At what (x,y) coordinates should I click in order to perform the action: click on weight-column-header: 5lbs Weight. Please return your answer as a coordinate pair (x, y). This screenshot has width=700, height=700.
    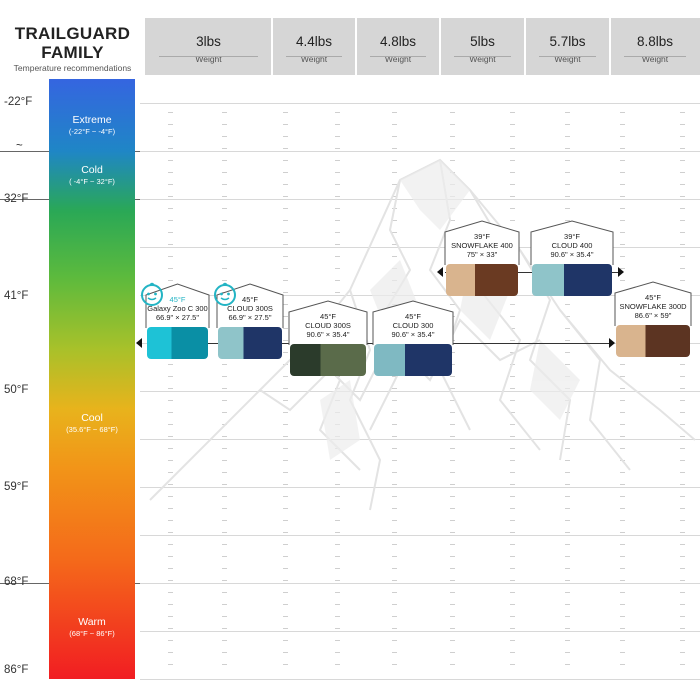
    Looking at the image, I should click on (482, 46).